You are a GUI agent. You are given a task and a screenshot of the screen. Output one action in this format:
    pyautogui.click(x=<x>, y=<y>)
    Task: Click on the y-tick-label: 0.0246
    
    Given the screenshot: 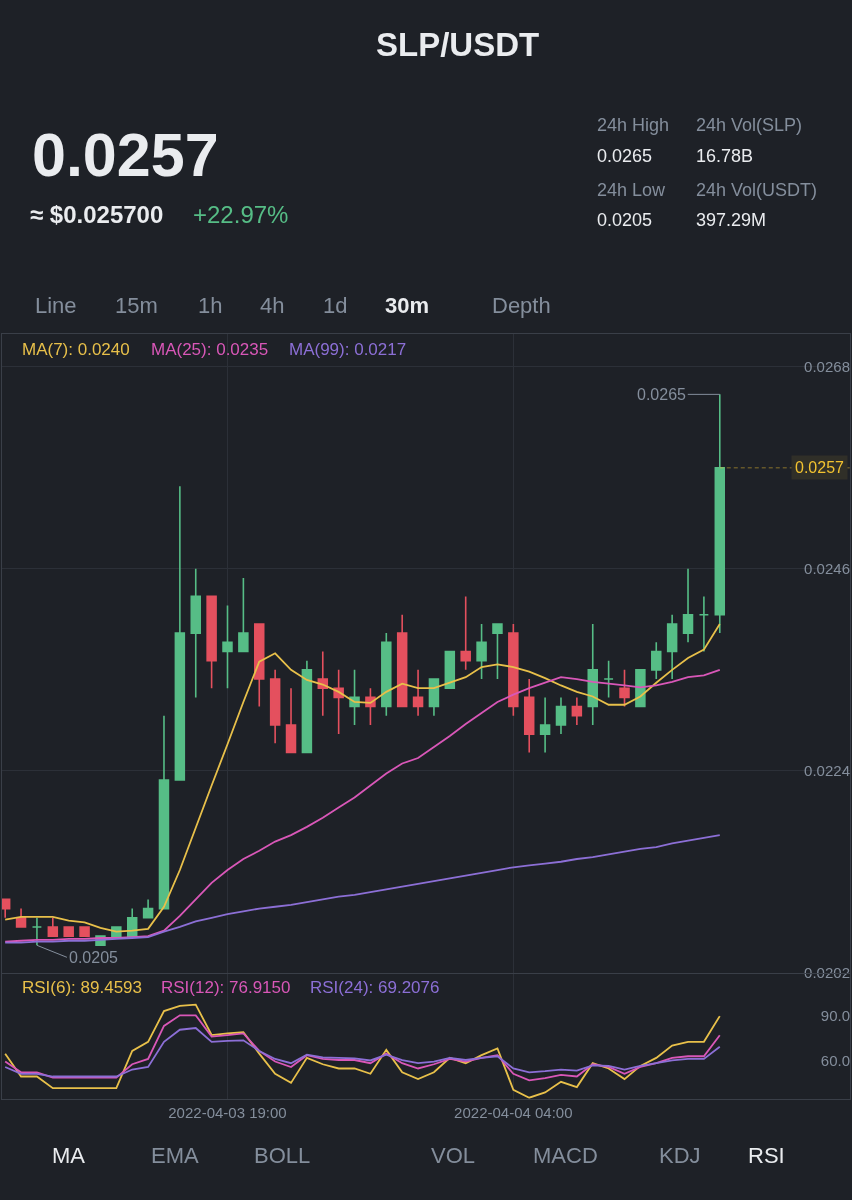 What is the action you would take?
    pyautogui.click(x=827, y=569)
    